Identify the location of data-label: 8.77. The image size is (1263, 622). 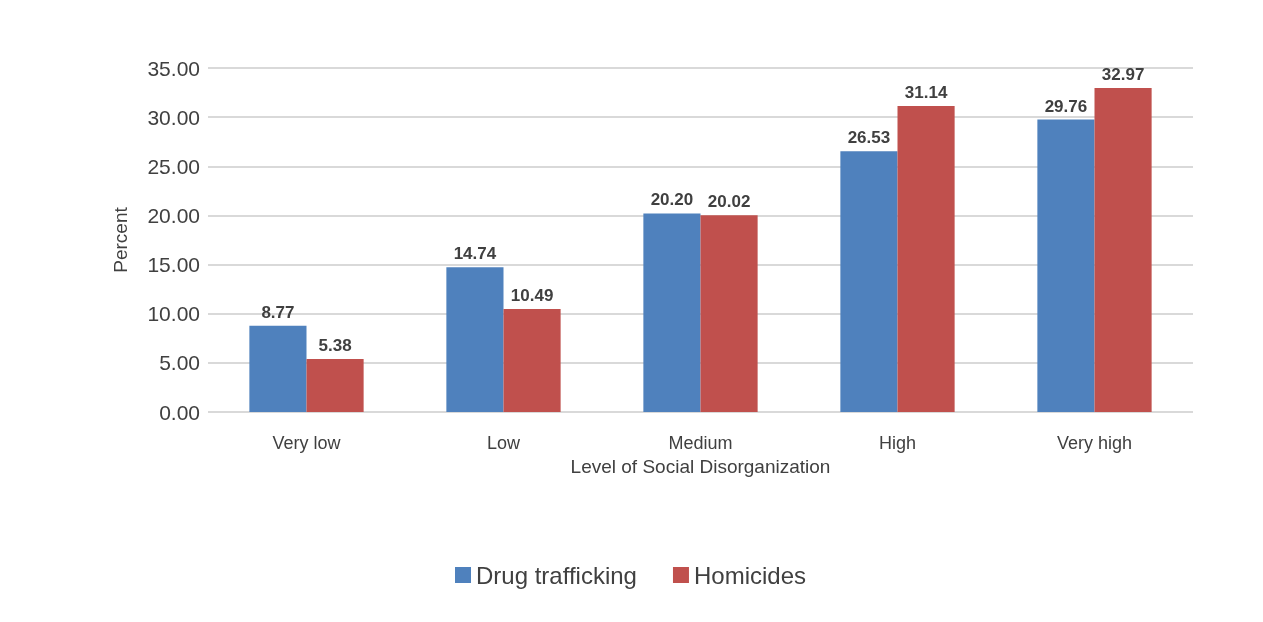
(278, 312).